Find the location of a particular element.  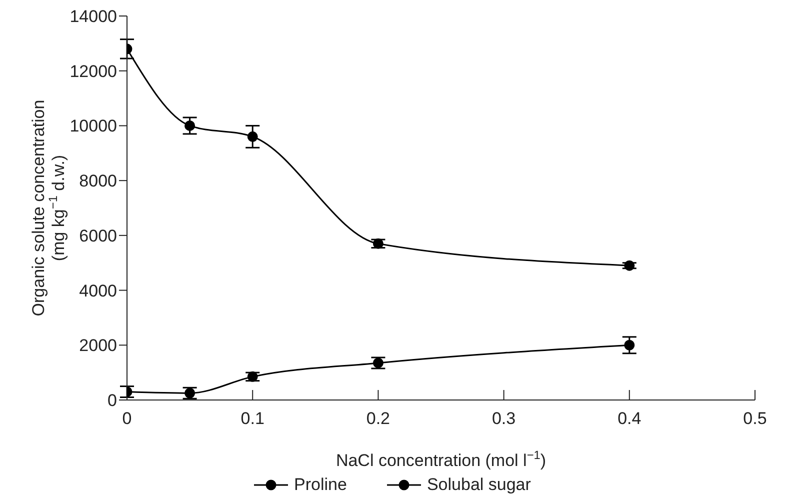

x-tick-label: 0 is located at coordinates (127, 418).